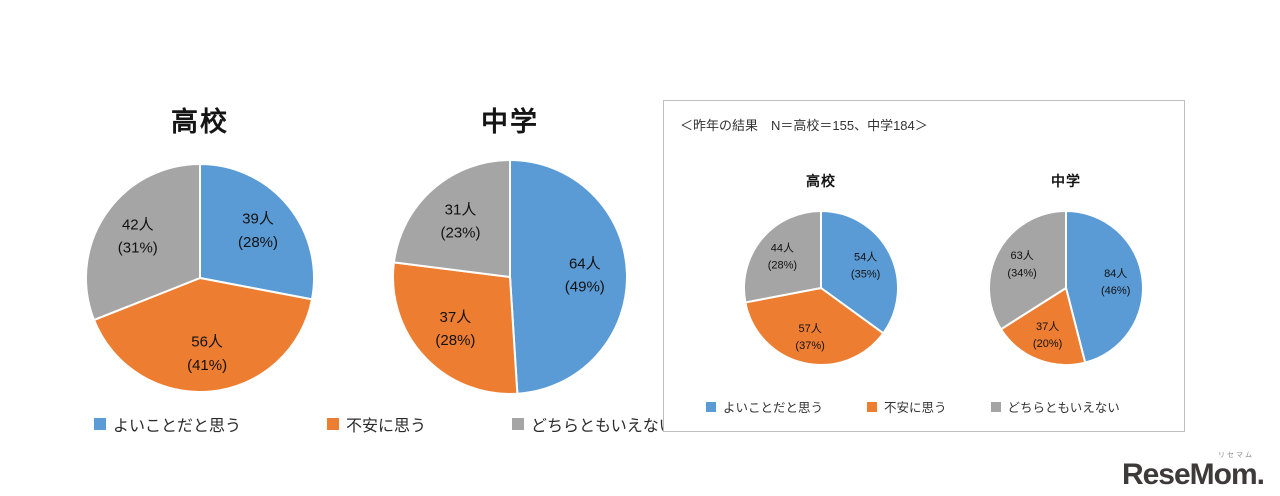 This screenshot has height=496, width=1280. I want to click on pie-title-juniorhigh-lastyear: 中学, so click(1066, 181).